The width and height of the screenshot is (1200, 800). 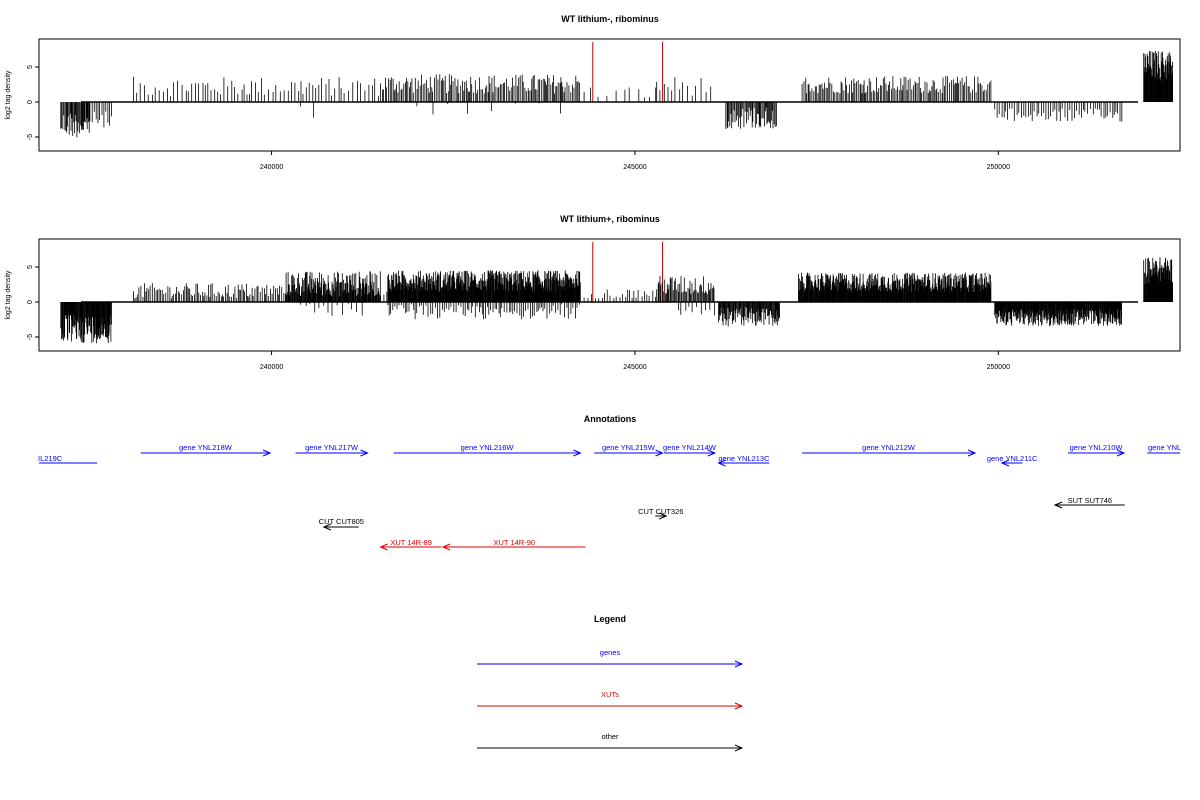 What do you see at coordinates (610, 736) in the screenshot?
I see `legend-label: other` at bounding box center [610, 736].